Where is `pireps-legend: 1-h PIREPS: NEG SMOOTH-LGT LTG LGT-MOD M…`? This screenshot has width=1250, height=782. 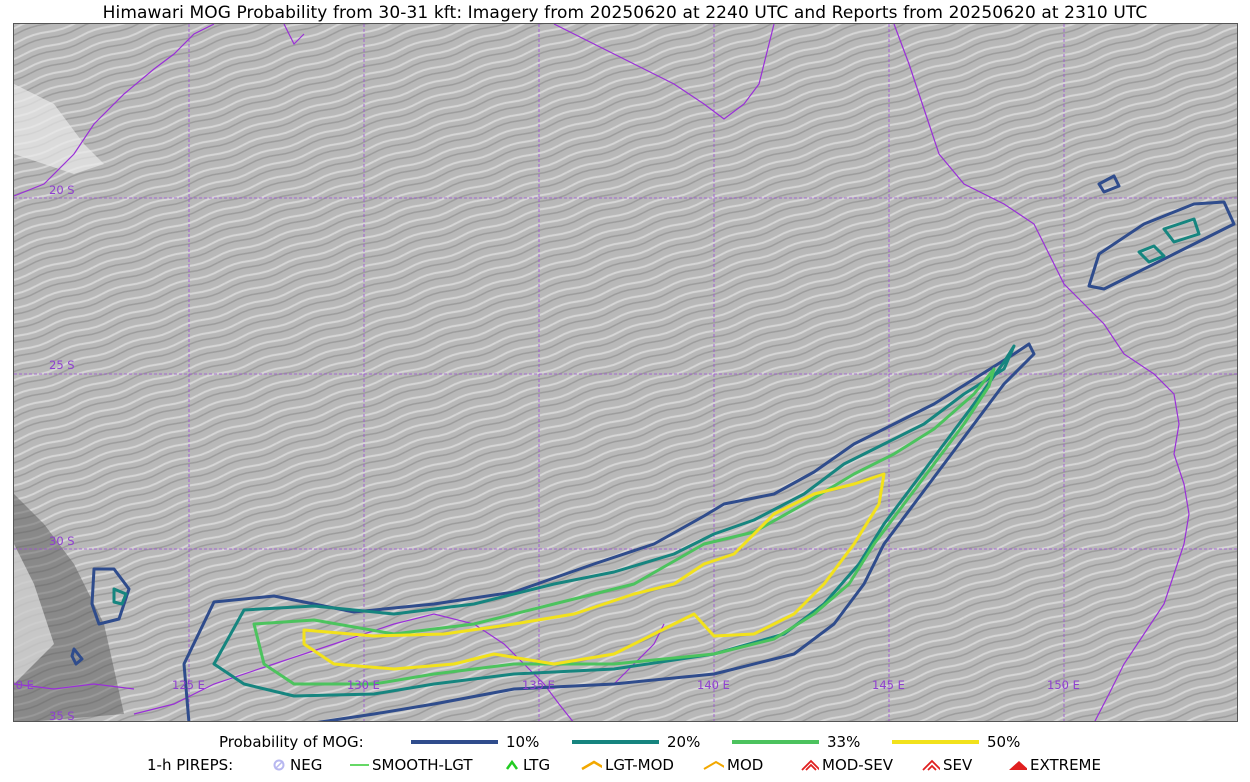 pireps-legend: 1-h PIREPS: NEG SMOOTH-LGT LTG LGT-MOD M… is located at coordinates (625, 767).